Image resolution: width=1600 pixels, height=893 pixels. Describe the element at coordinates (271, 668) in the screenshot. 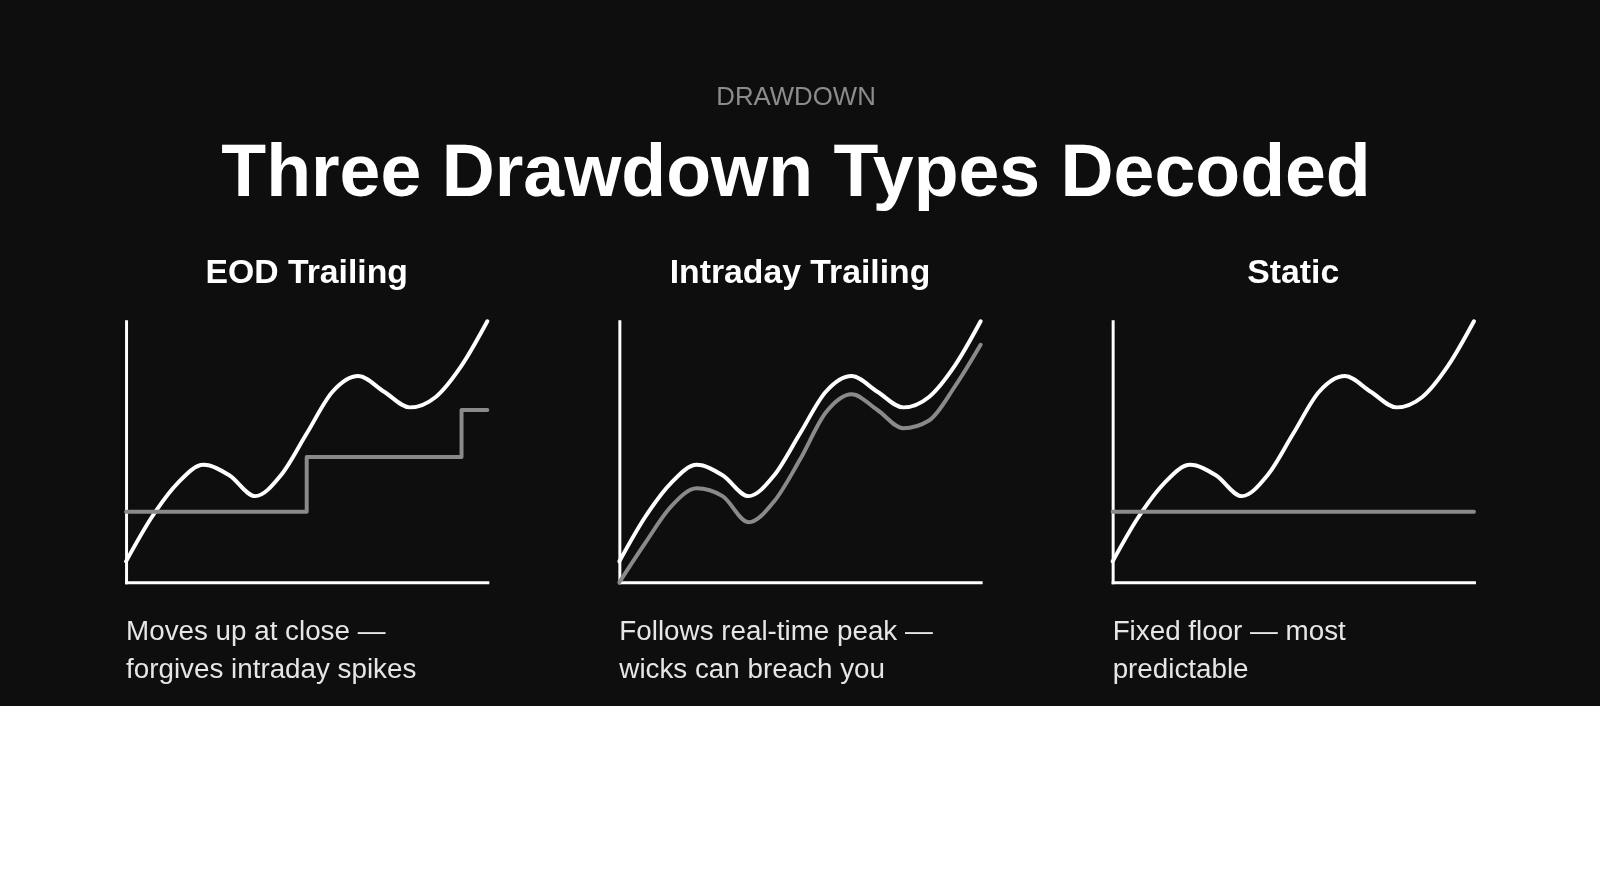

I see `text: forgives intraday spikes` at that location.